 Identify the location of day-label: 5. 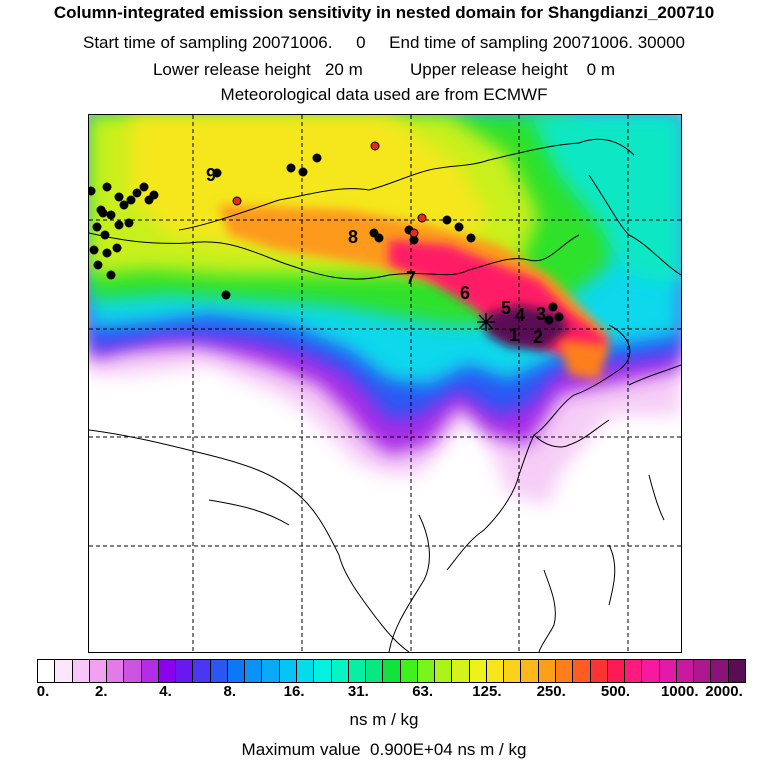
(506, 308).